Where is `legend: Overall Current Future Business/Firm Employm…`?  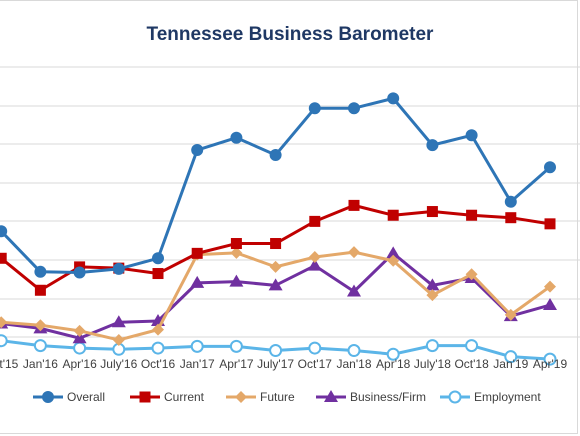 legend: Overall Current Future Business/Firm Employm… is located at coordinates (287, 397).